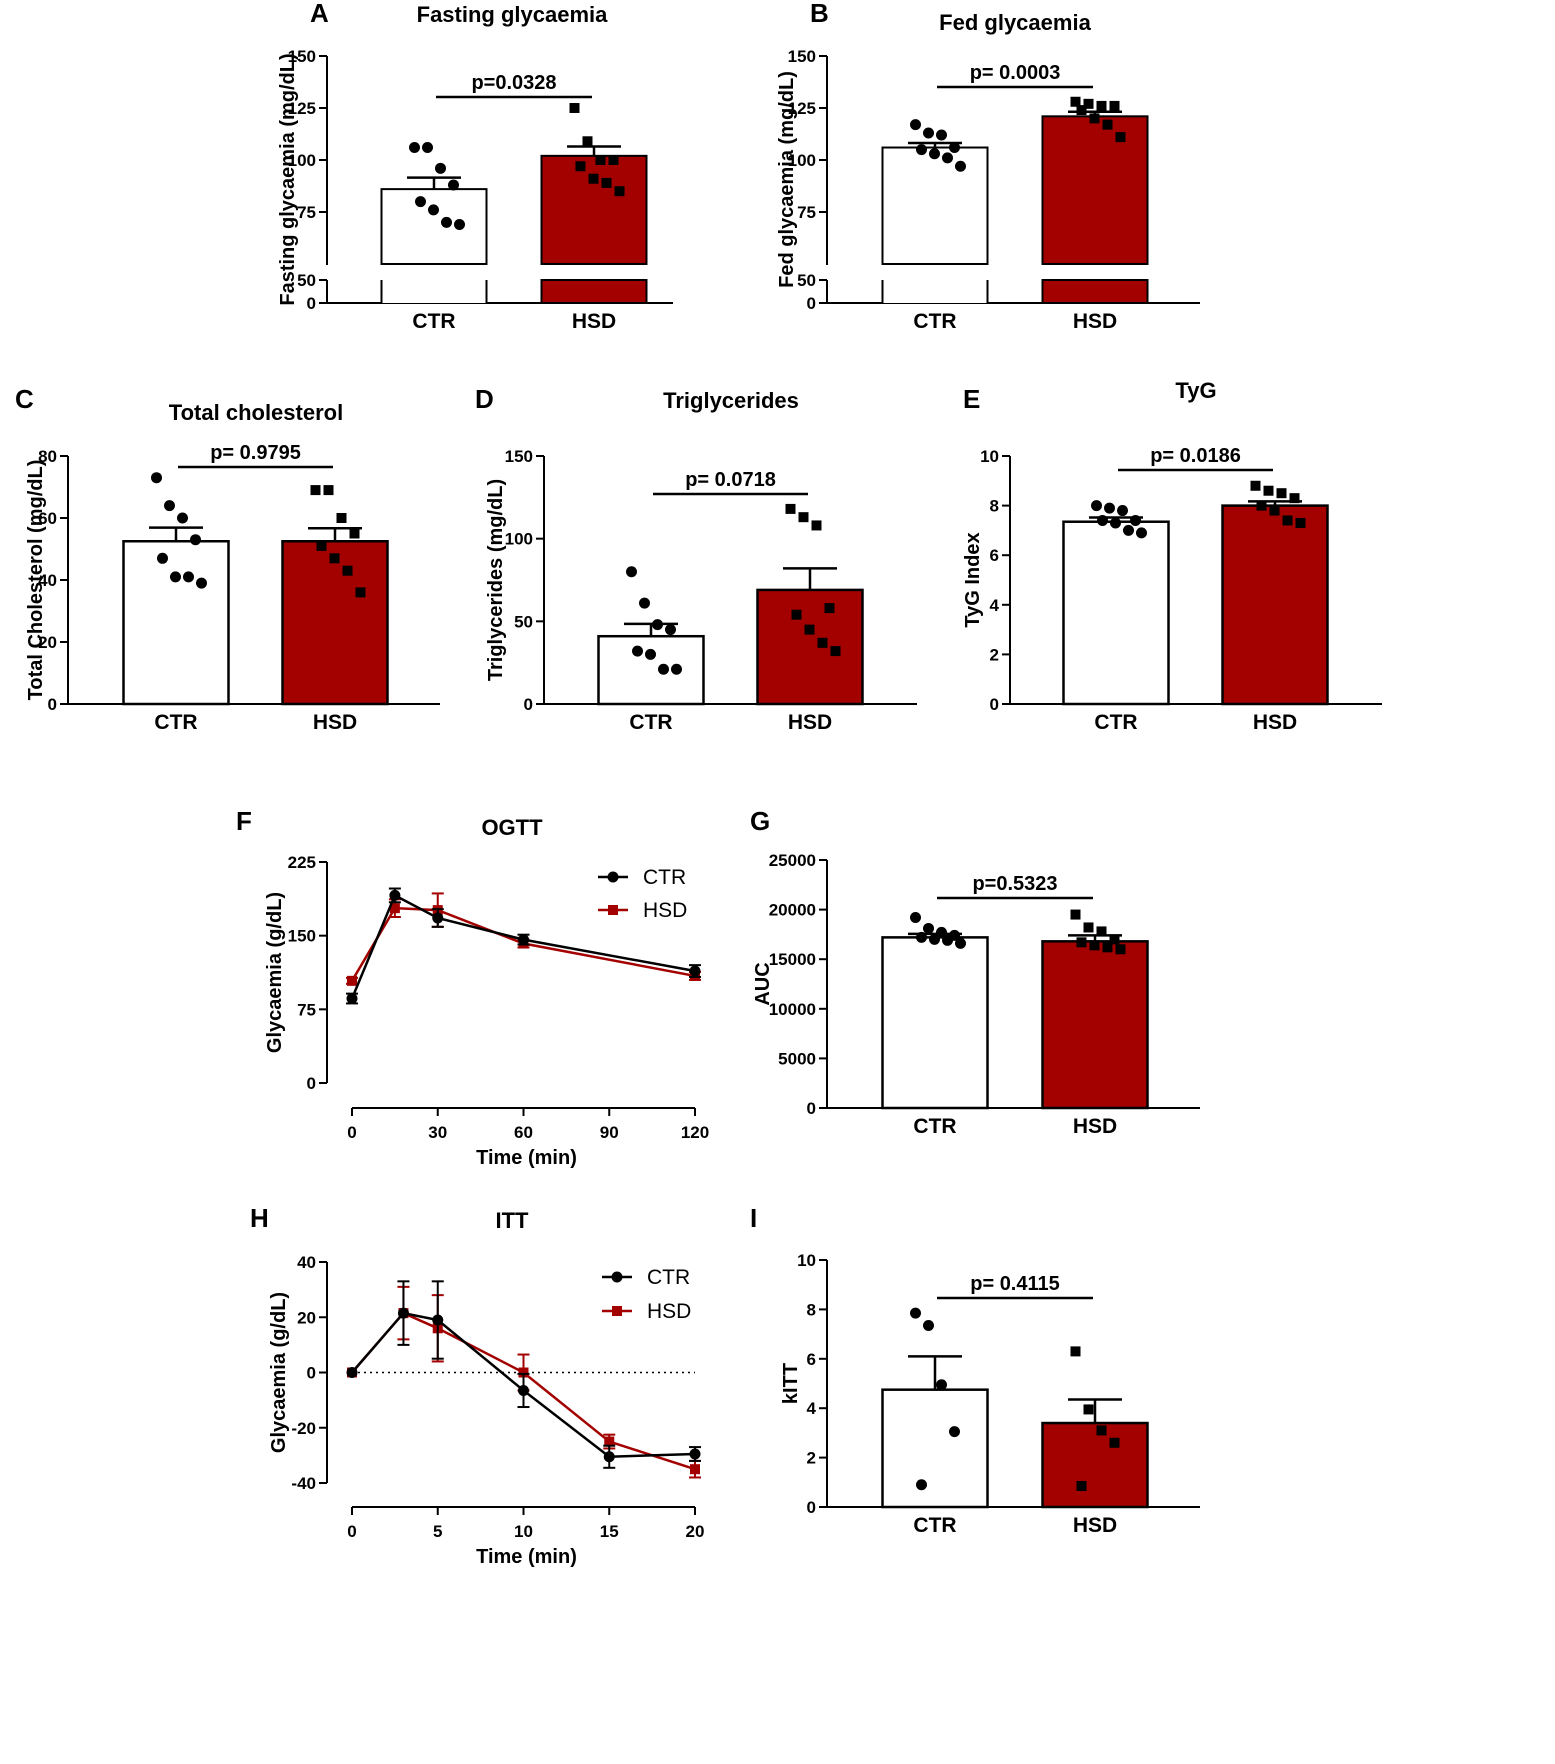 The image size is (1555, 1764). I want to click on y-axis-label: Fed glycaemia (mg/dL), so click(787, 179).